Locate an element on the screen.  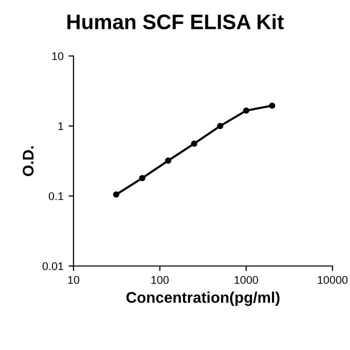
x-tick-label: 1000 is located at coordinates (246, 280).